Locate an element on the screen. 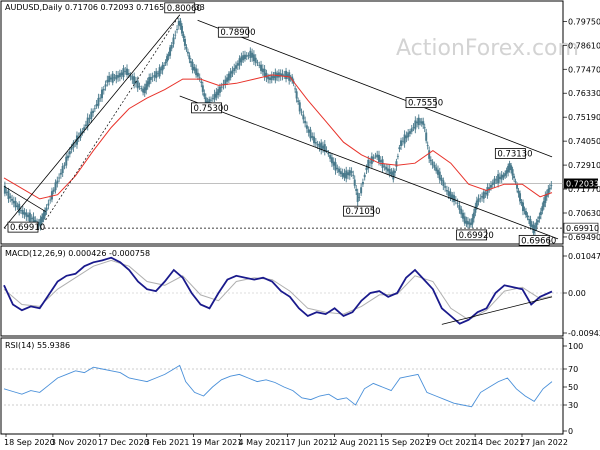 The height and width of the screenshot is (450, 600). price-y-tick-label: 0.76330 is located at coordinates (584, 93).